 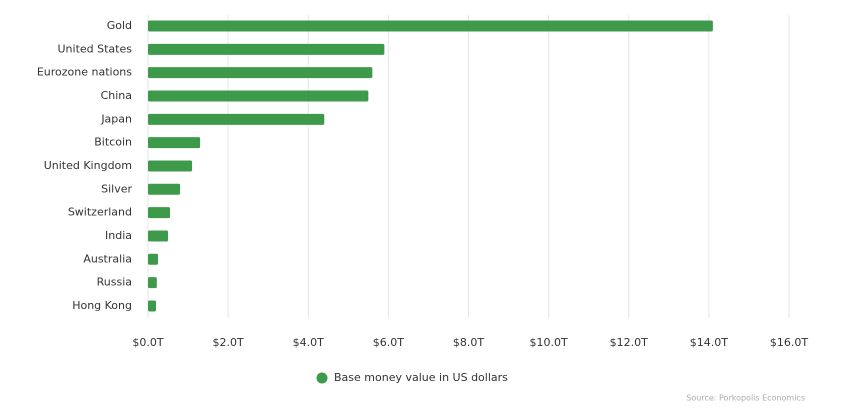 I want to click on x-tick-label: $12.0T, so click(x=629, y=342).